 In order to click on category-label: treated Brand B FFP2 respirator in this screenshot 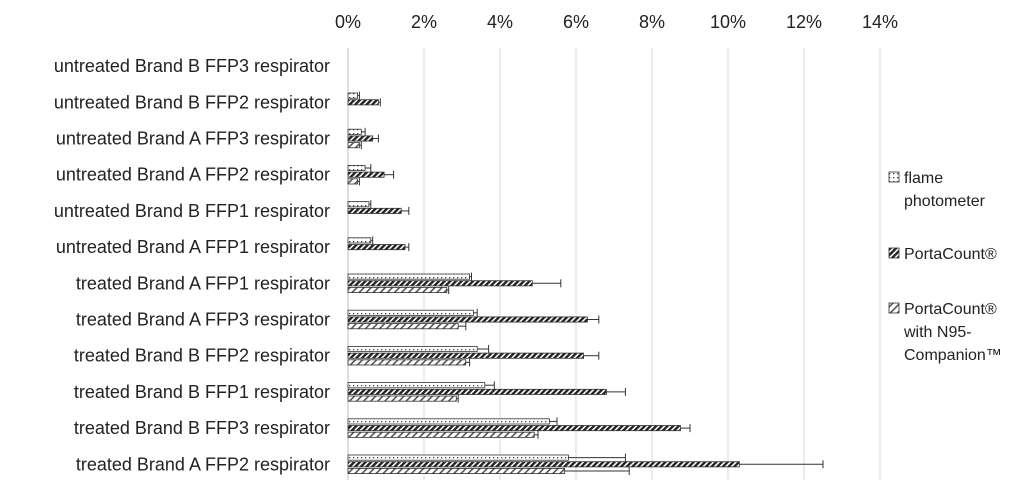, I will do `click(202, 356)`.